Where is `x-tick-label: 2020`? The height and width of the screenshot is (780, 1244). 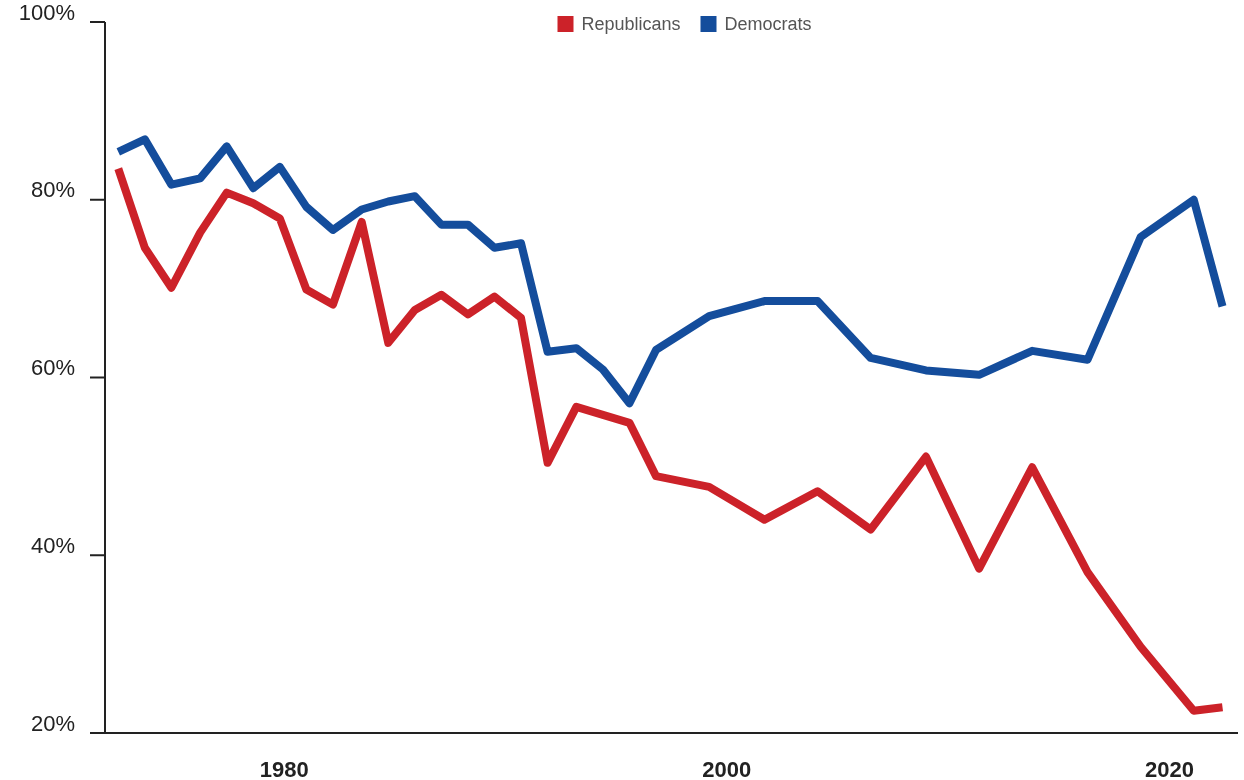
x-tick-label: 2020 is located at coordinates (1169, 768).